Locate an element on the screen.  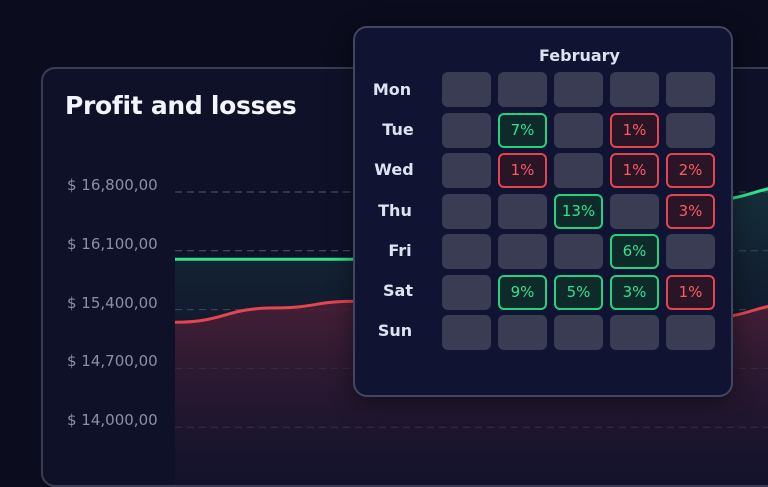
y-tick-label: $ 14,000,00 is located at coordinates (112, 420).